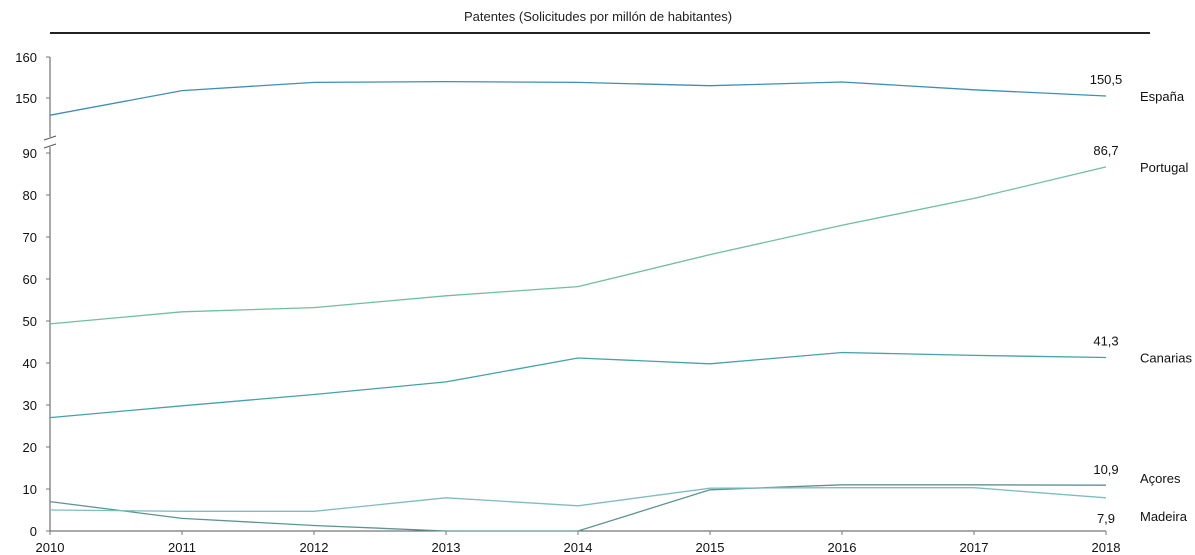 This screenshot has height=555, width=1195. I want to click on series-line-ac-ores, so click(578, 508).